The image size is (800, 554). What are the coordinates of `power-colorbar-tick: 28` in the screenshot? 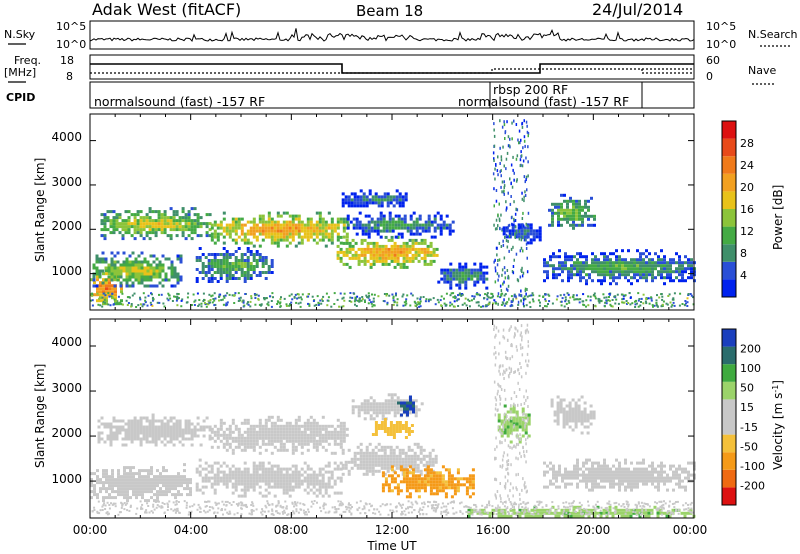 It's located at (747, 143).